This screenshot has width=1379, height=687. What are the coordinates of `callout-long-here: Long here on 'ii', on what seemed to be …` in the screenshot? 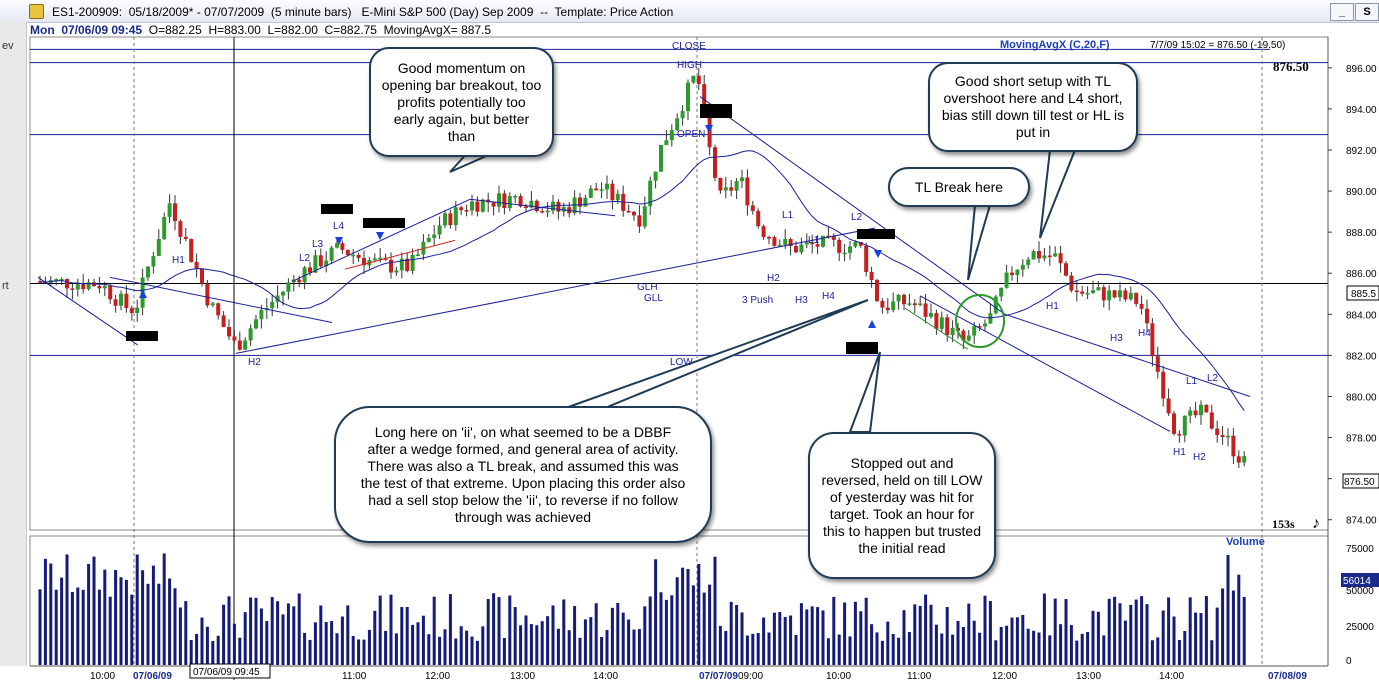 It's located at (523, 474).